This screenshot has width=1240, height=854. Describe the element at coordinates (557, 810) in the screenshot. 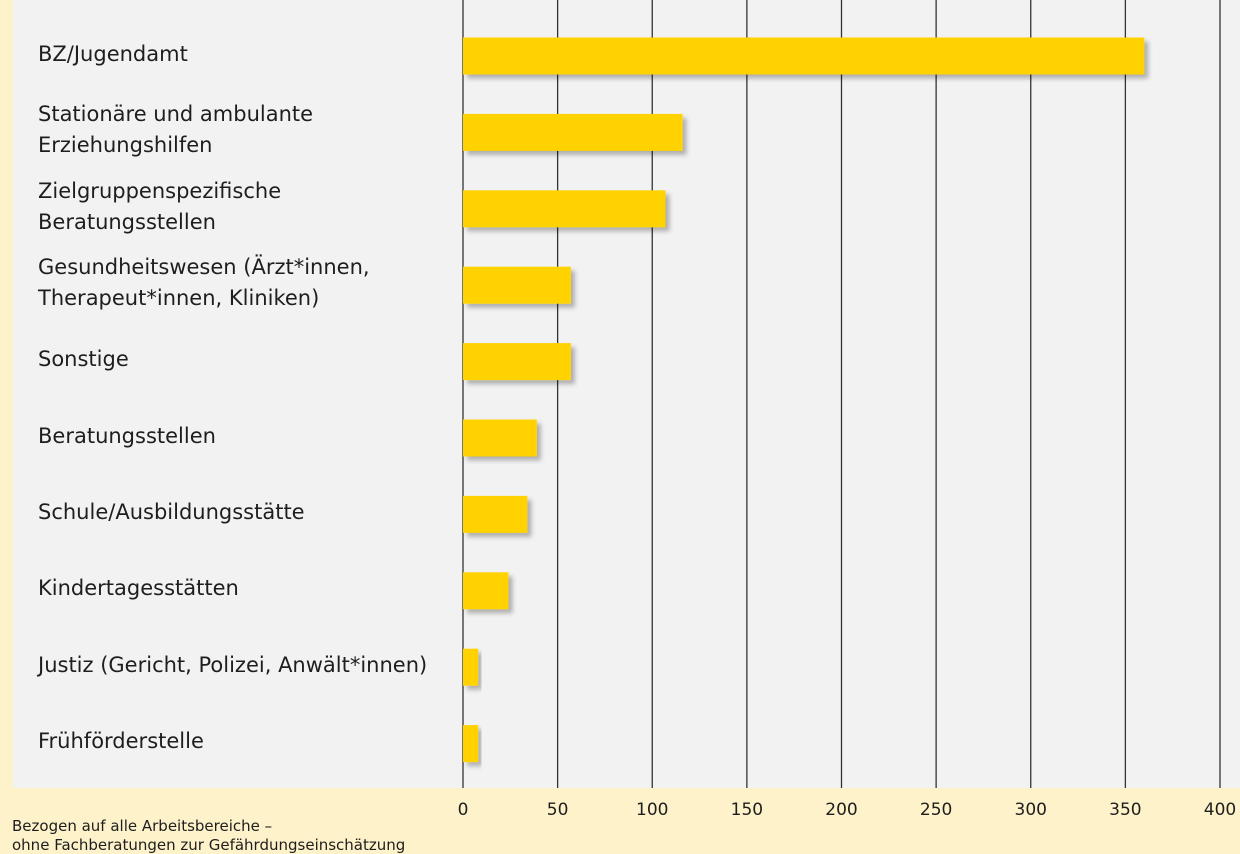

I see `x-tick-label: 50` at that location.